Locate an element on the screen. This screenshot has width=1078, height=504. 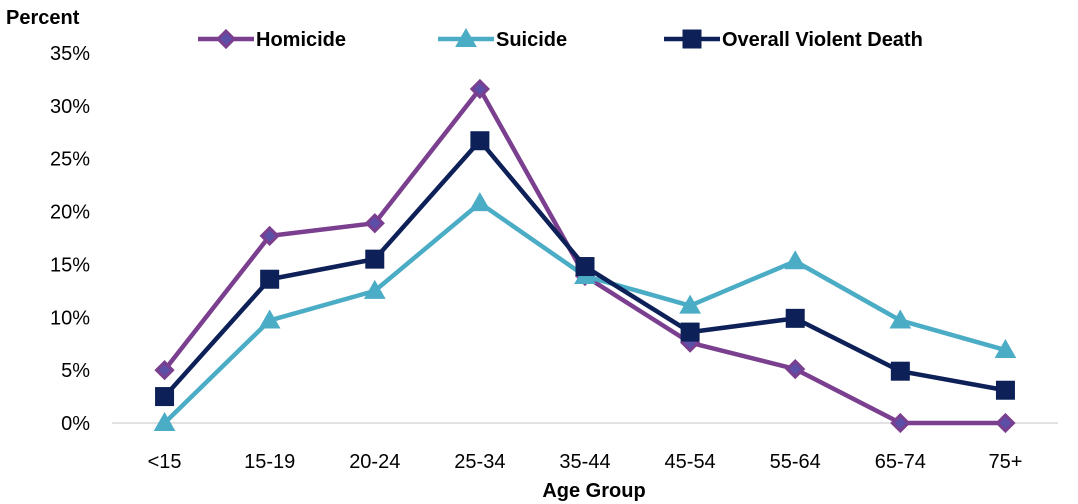
legend-item: Suicide is located at coordinates (502, 39).